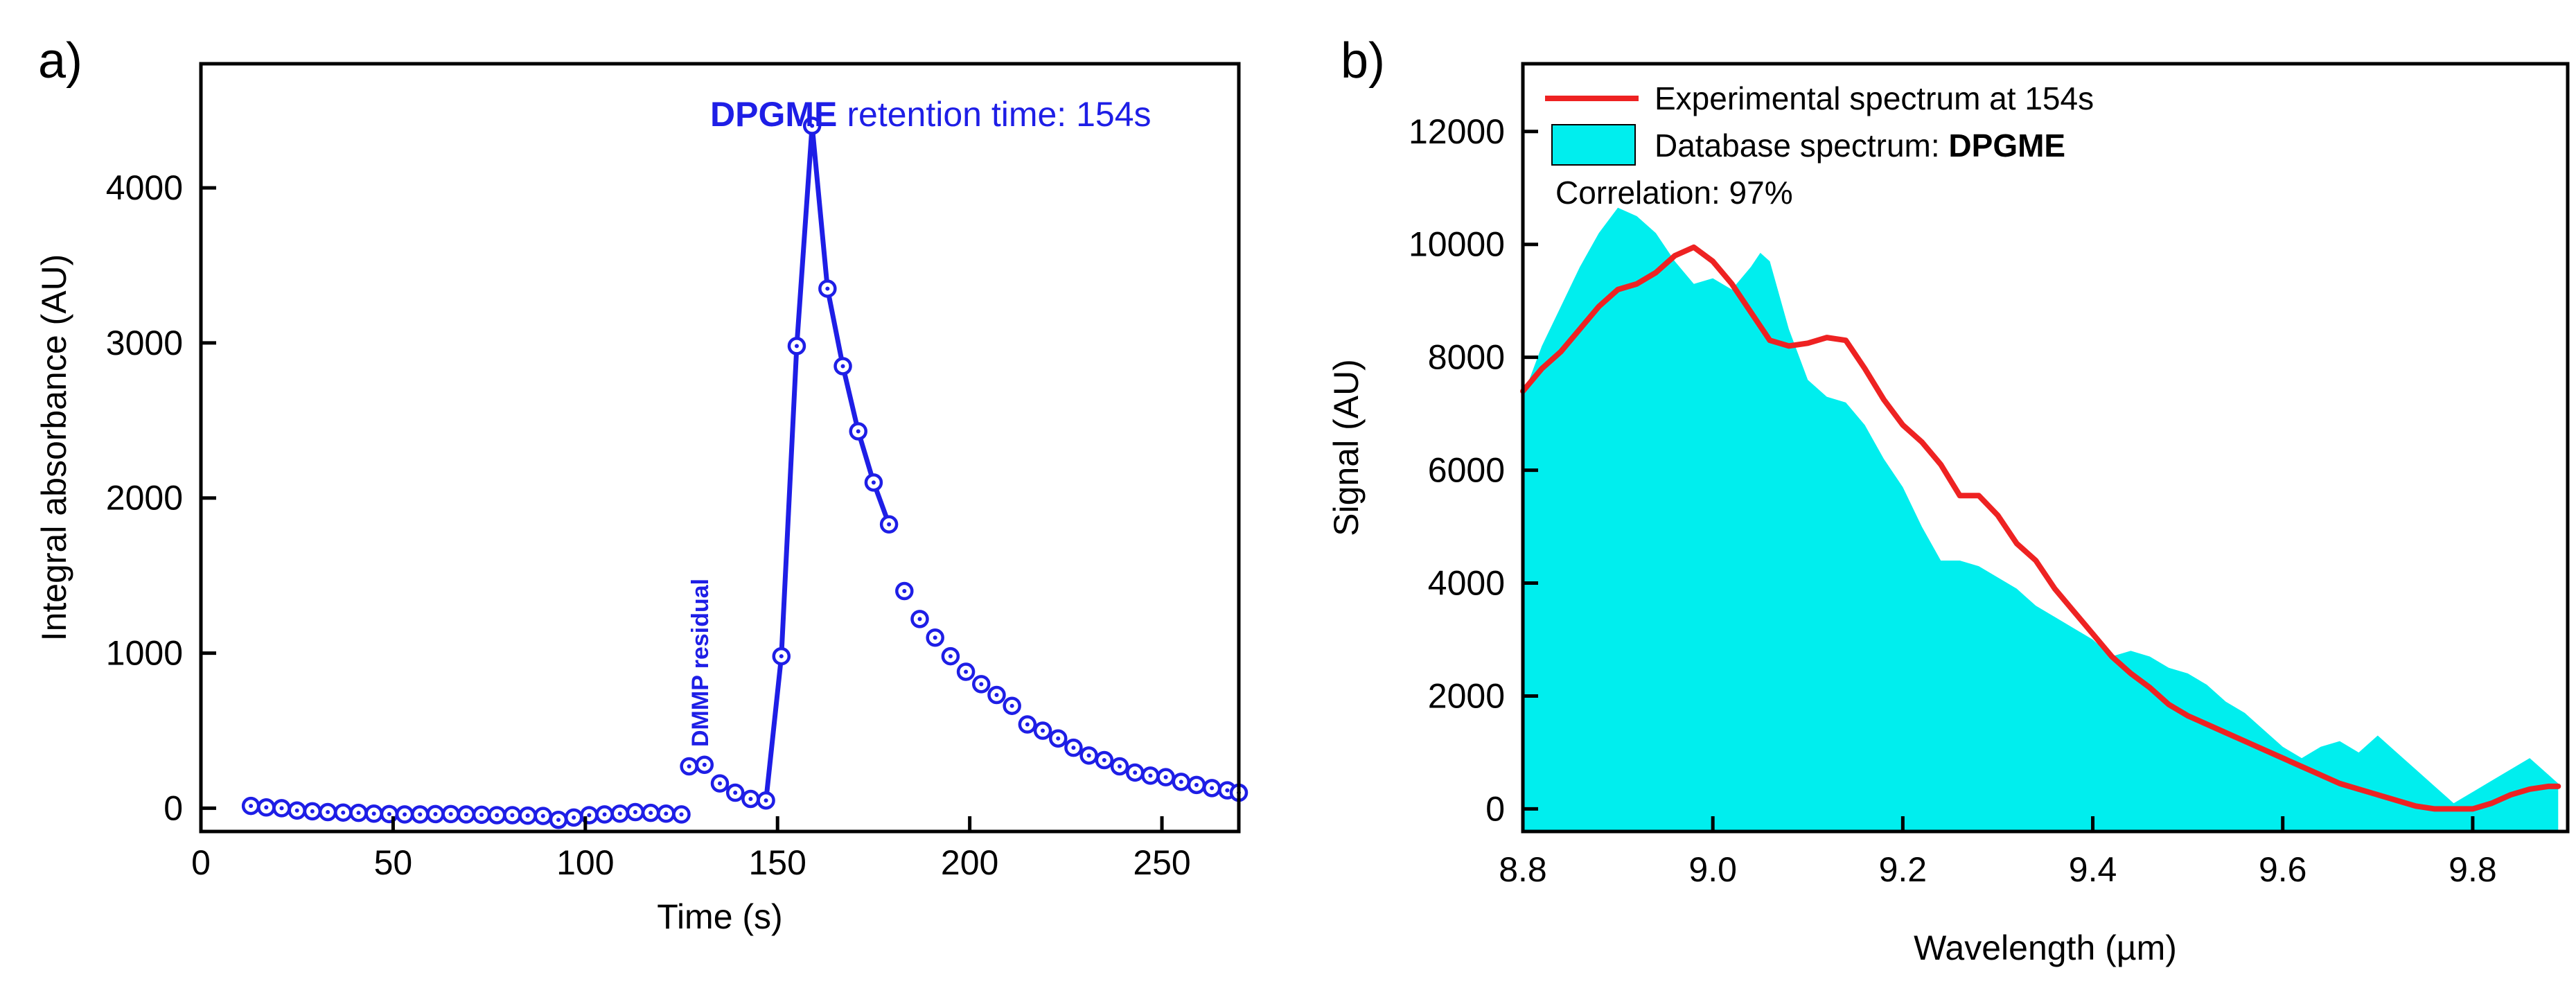 The width and height of the screenshot is (2576, 986). What do you see at coordinates (700, 663) in the screenshot?
I see `panel-a-residual-annotation: DMMP residual` at bounding box center [700, 663].